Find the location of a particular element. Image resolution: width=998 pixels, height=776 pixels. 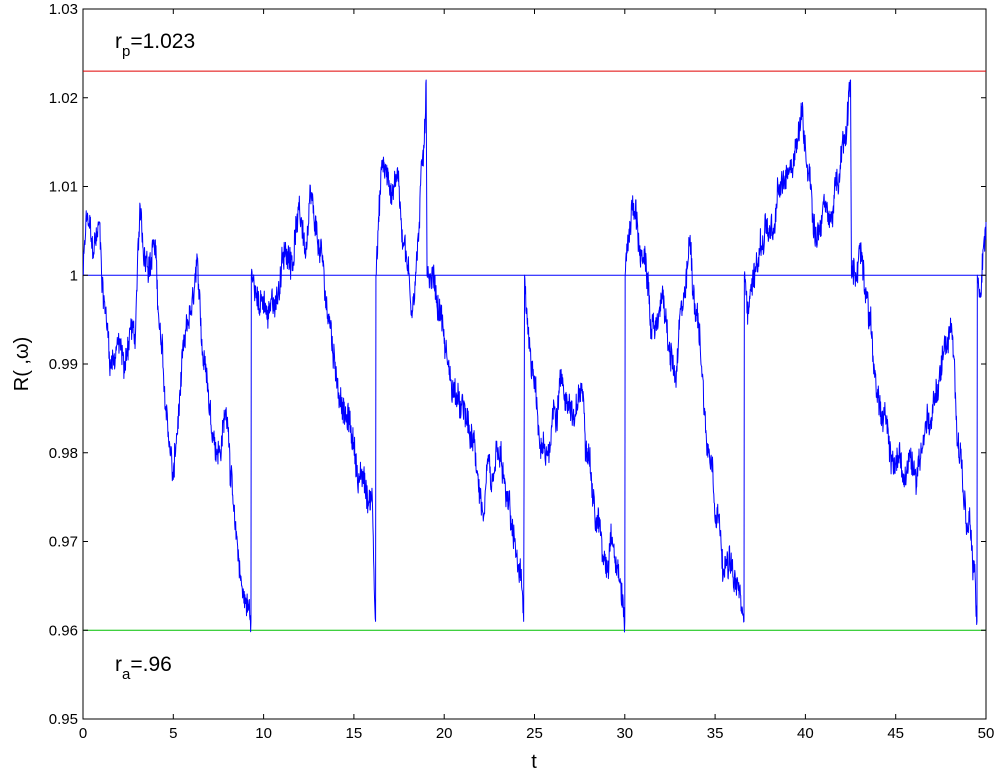

y-tick-label: 0.98 is located at coordinates (63, 453).